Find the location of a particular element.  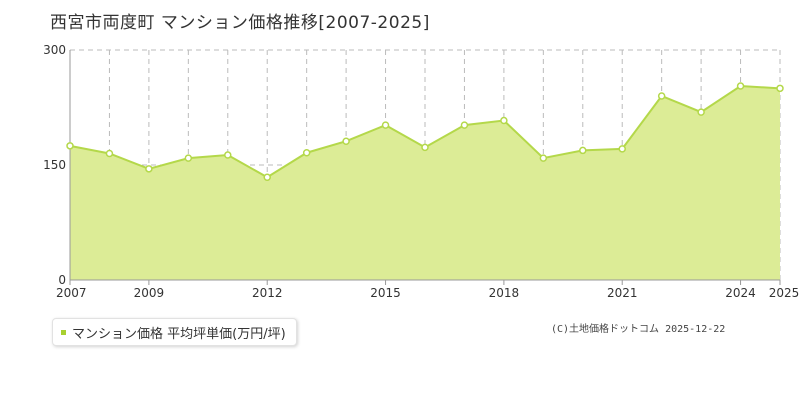

x-tick-label: 2018 is located at coordinates (504, 293).